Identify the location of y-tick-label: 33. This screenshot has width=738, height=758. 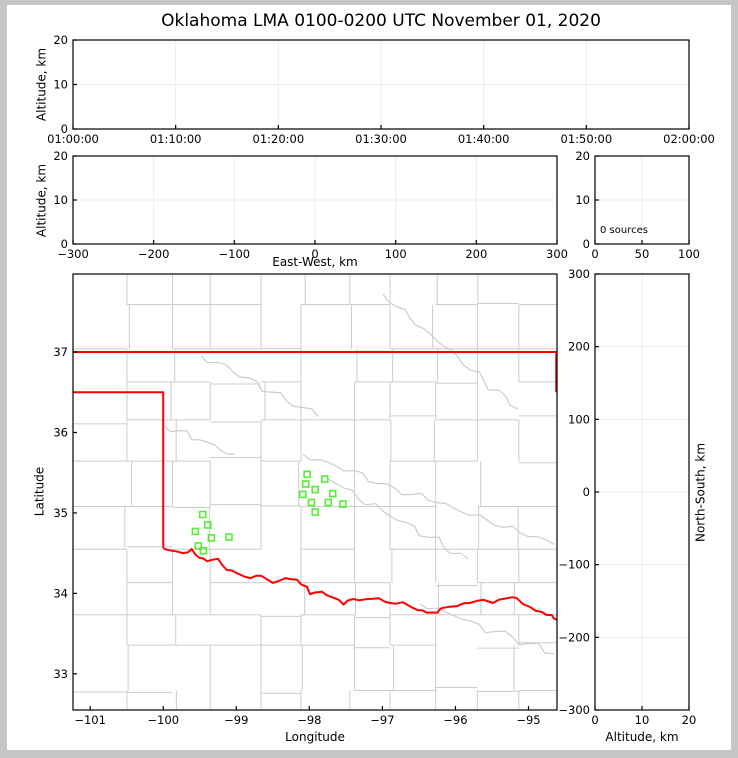
(60, 674).